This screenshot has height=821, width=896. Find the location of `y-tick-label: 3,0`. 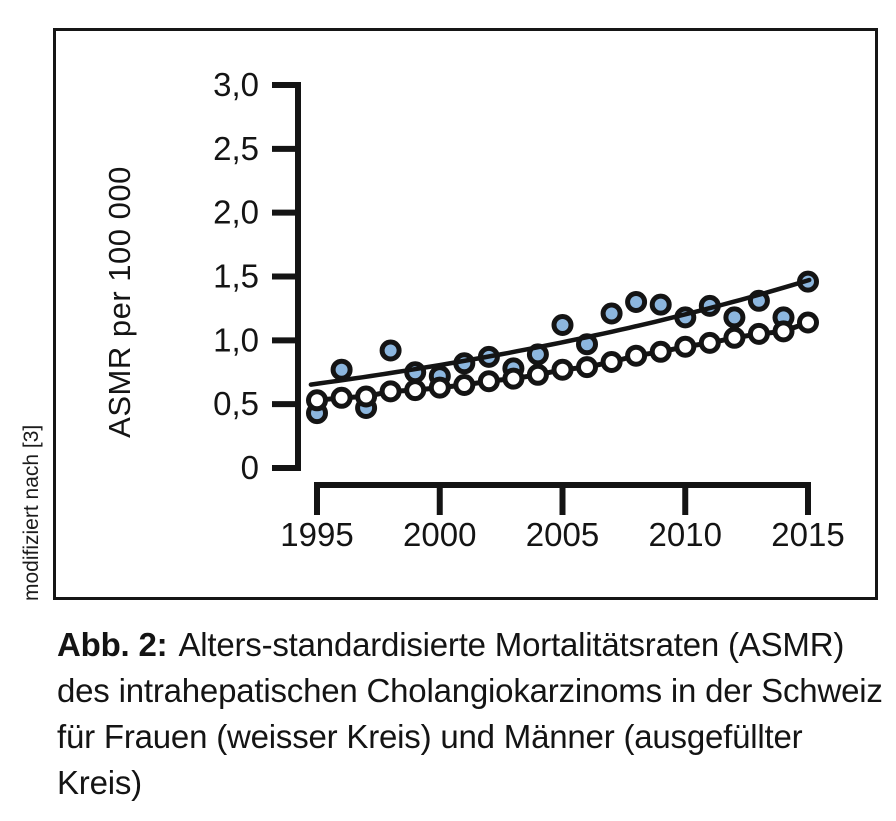

y-tick-label: 3,0 is located at coordinates (236, 84).